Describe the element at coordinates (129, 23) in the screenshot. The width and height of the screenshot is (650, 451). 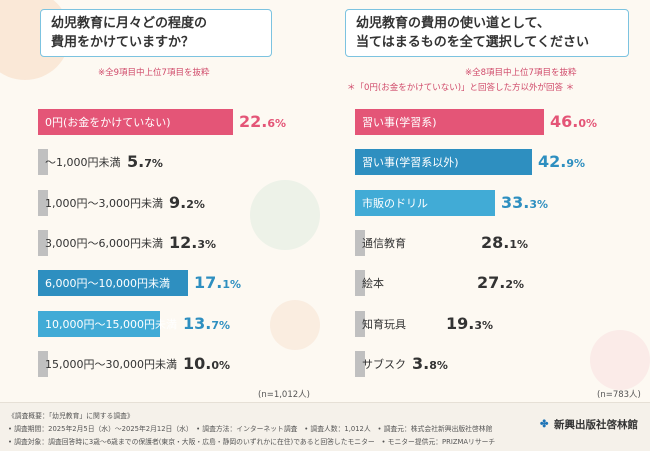
I see `left-title-line-1: 幼児教育に月々どの程度の` at that location.